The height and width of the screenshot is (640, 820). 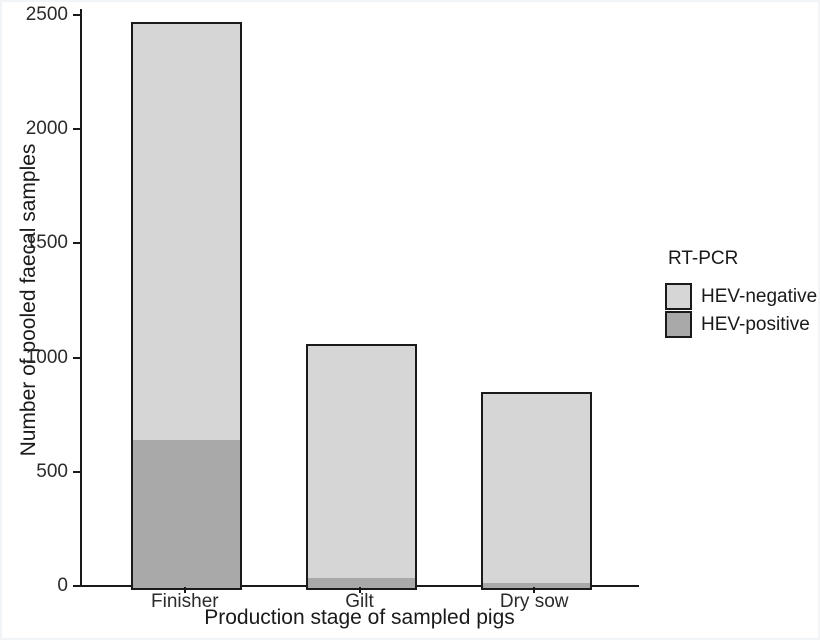 What do you see at coordinates (187, 512) in the screenshot?
I see `bar-segment-hev-positive` at bounding box center [187, 512].